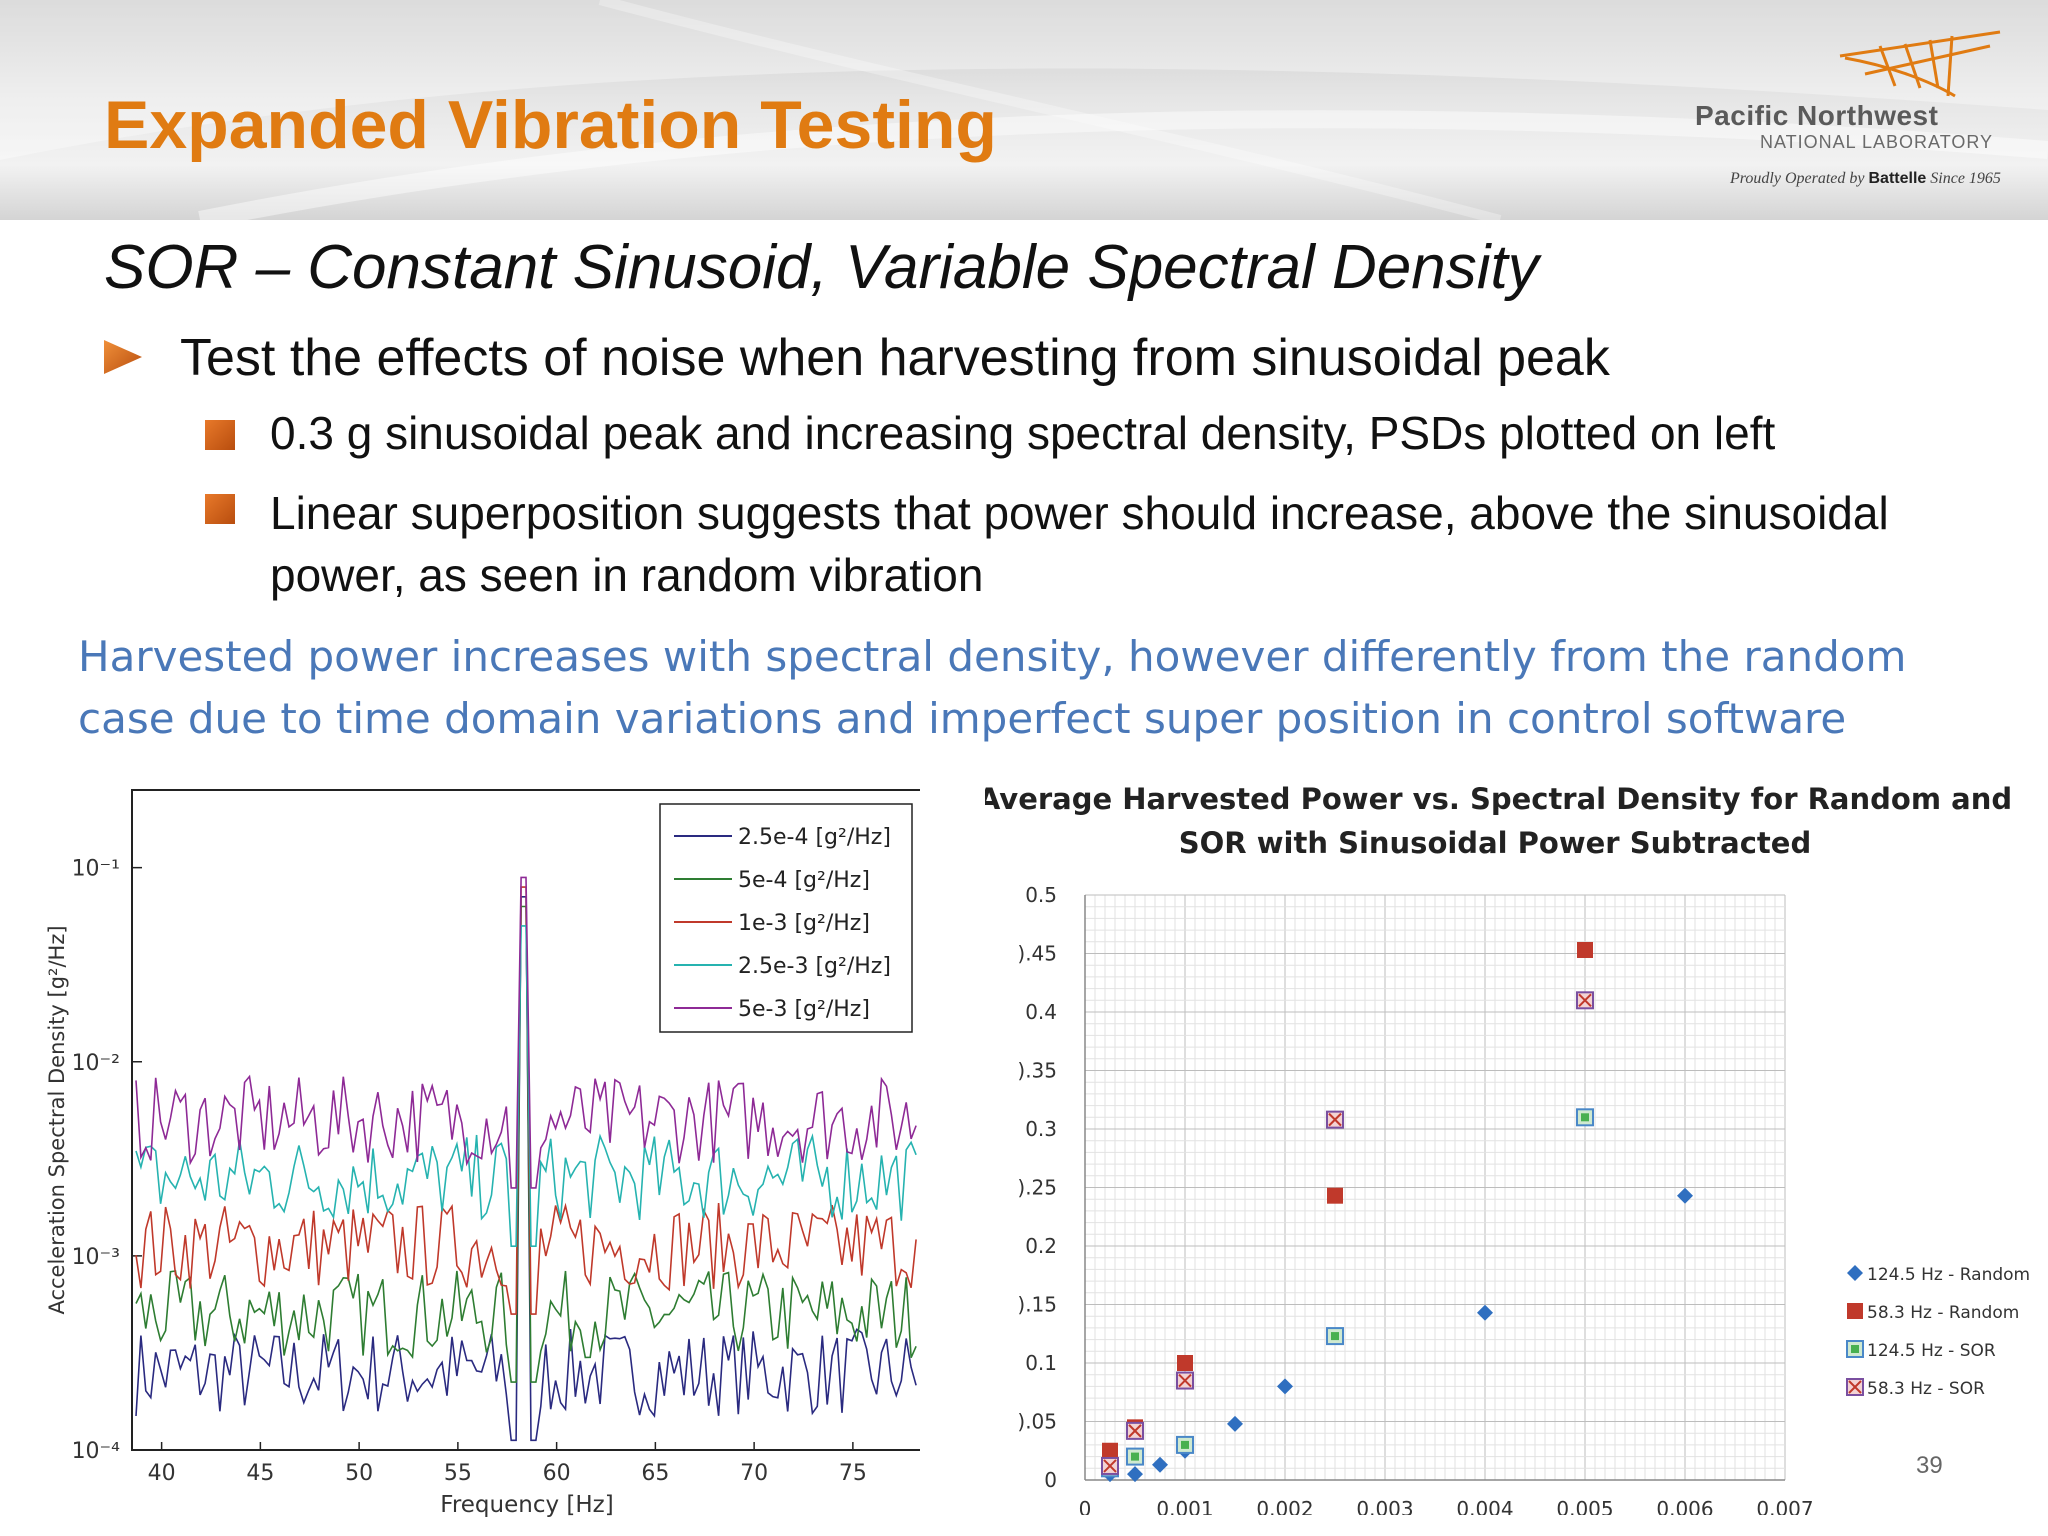 This screenshot has width=2048, height=1536. I want to click on scatter-x-tick-label: 0.006, so click(1684, 1506).